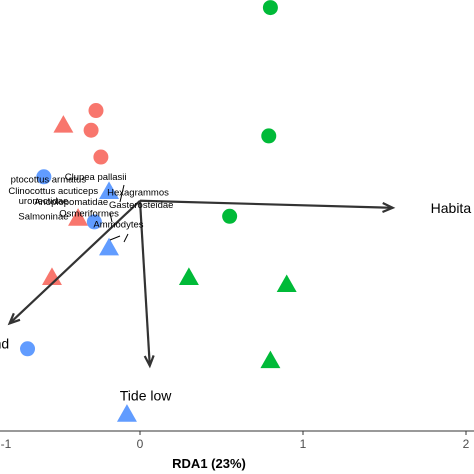 This screenshot has width=474, height=474. I want to click on x-tick-label-1: 0, so click(140, 444).